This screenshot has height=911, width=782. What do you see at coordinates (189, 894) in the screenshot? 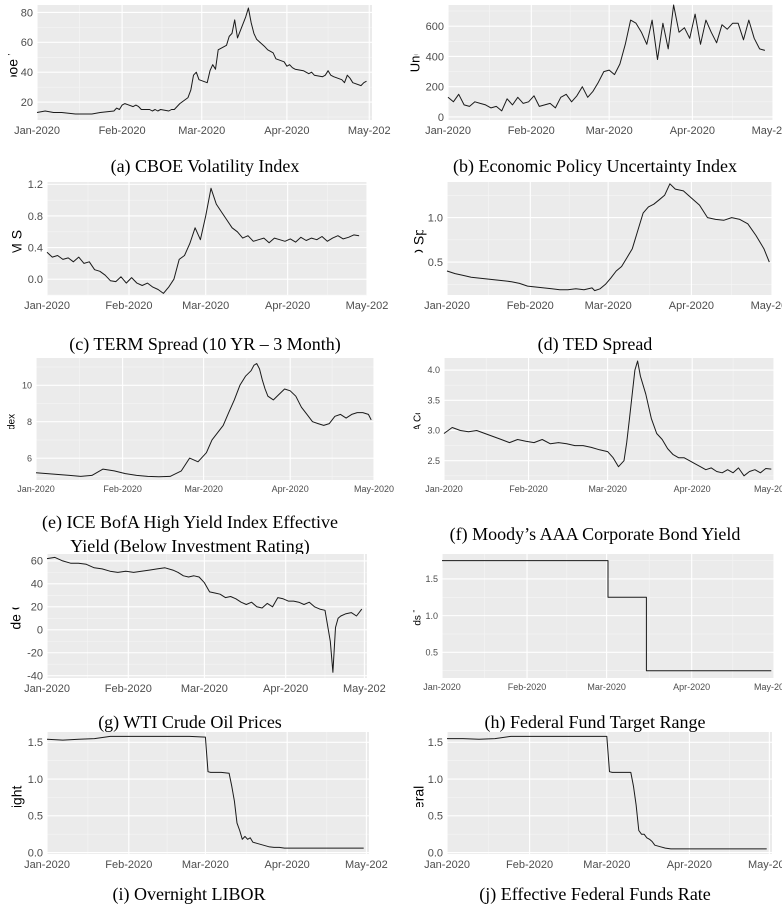
I see `chart-caption: (i) Overnight LIBOR` at bounding box center [189, 894].